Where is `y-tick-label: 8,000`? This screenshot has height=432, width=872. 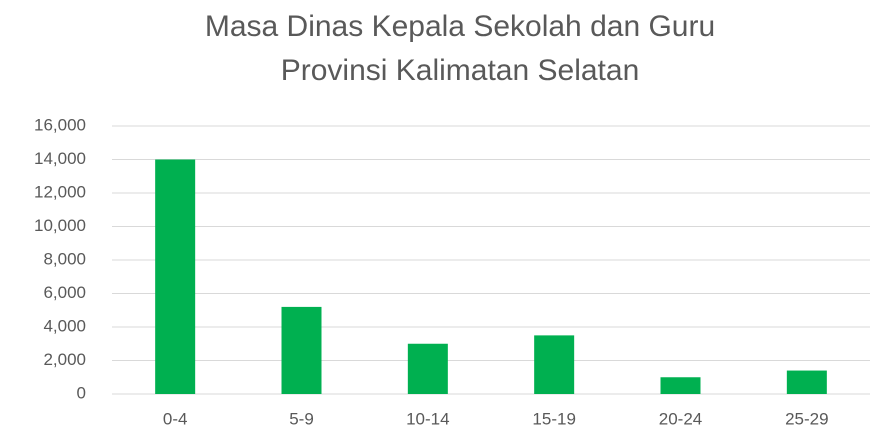
y-tick-label: 8,000 is located at coordinates (64, 258).